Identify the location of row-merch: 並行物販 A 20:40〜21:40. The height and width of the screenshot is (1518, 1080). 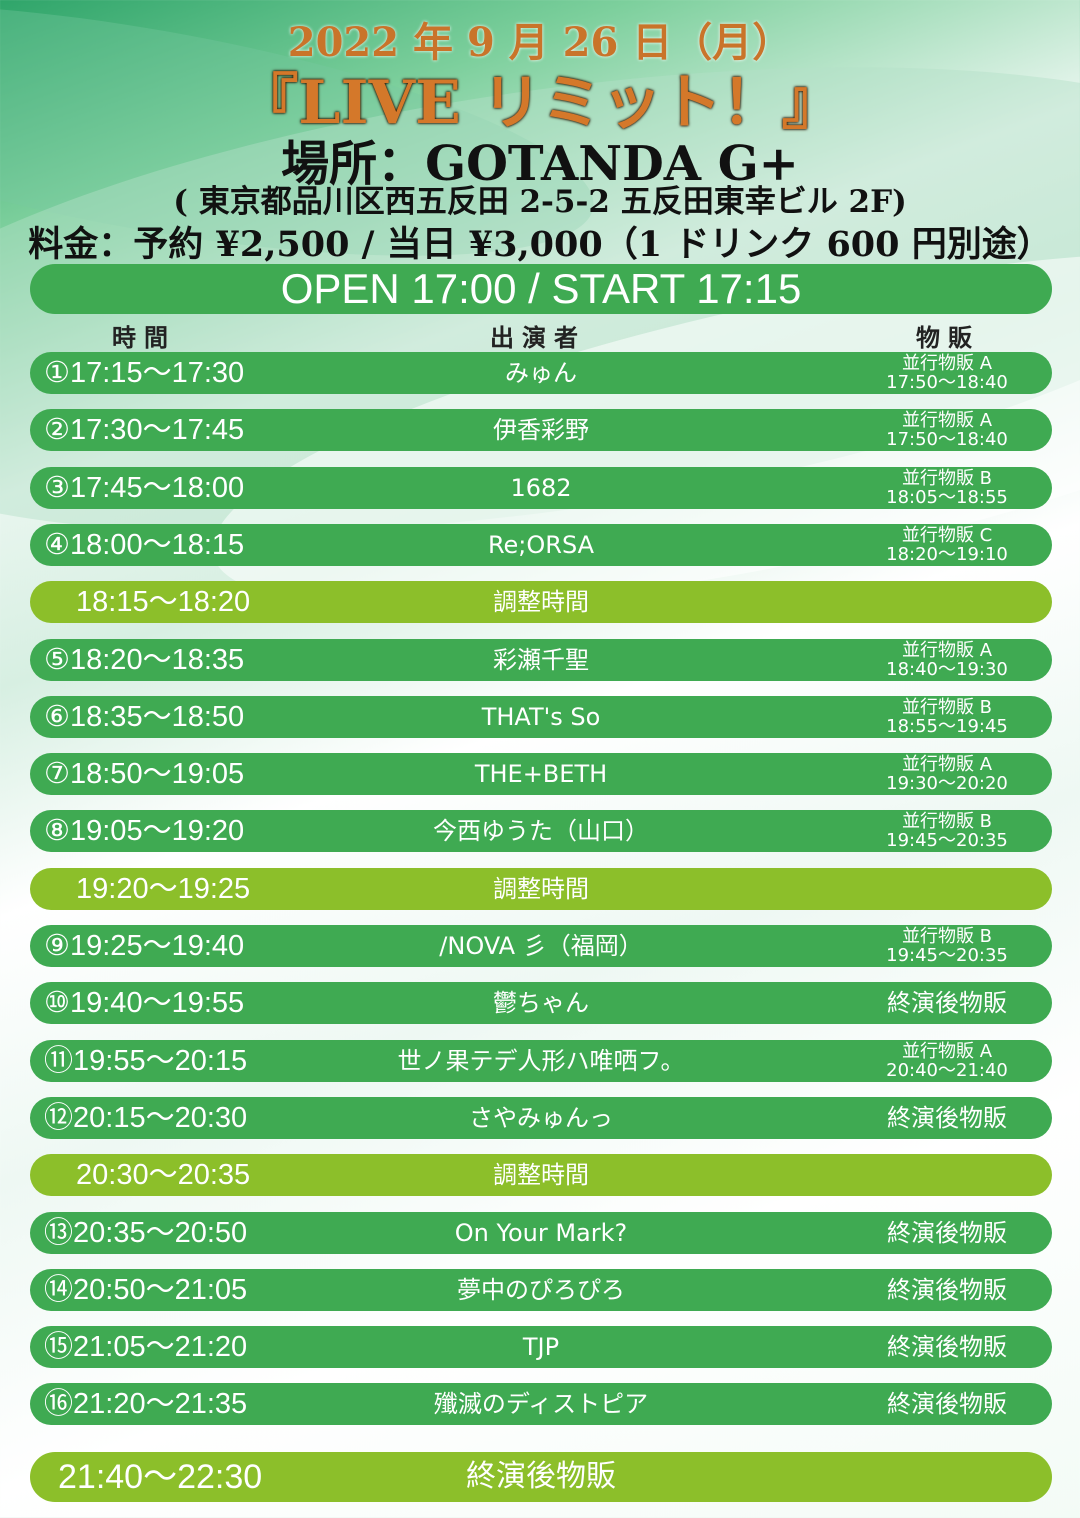
(947, 1061).